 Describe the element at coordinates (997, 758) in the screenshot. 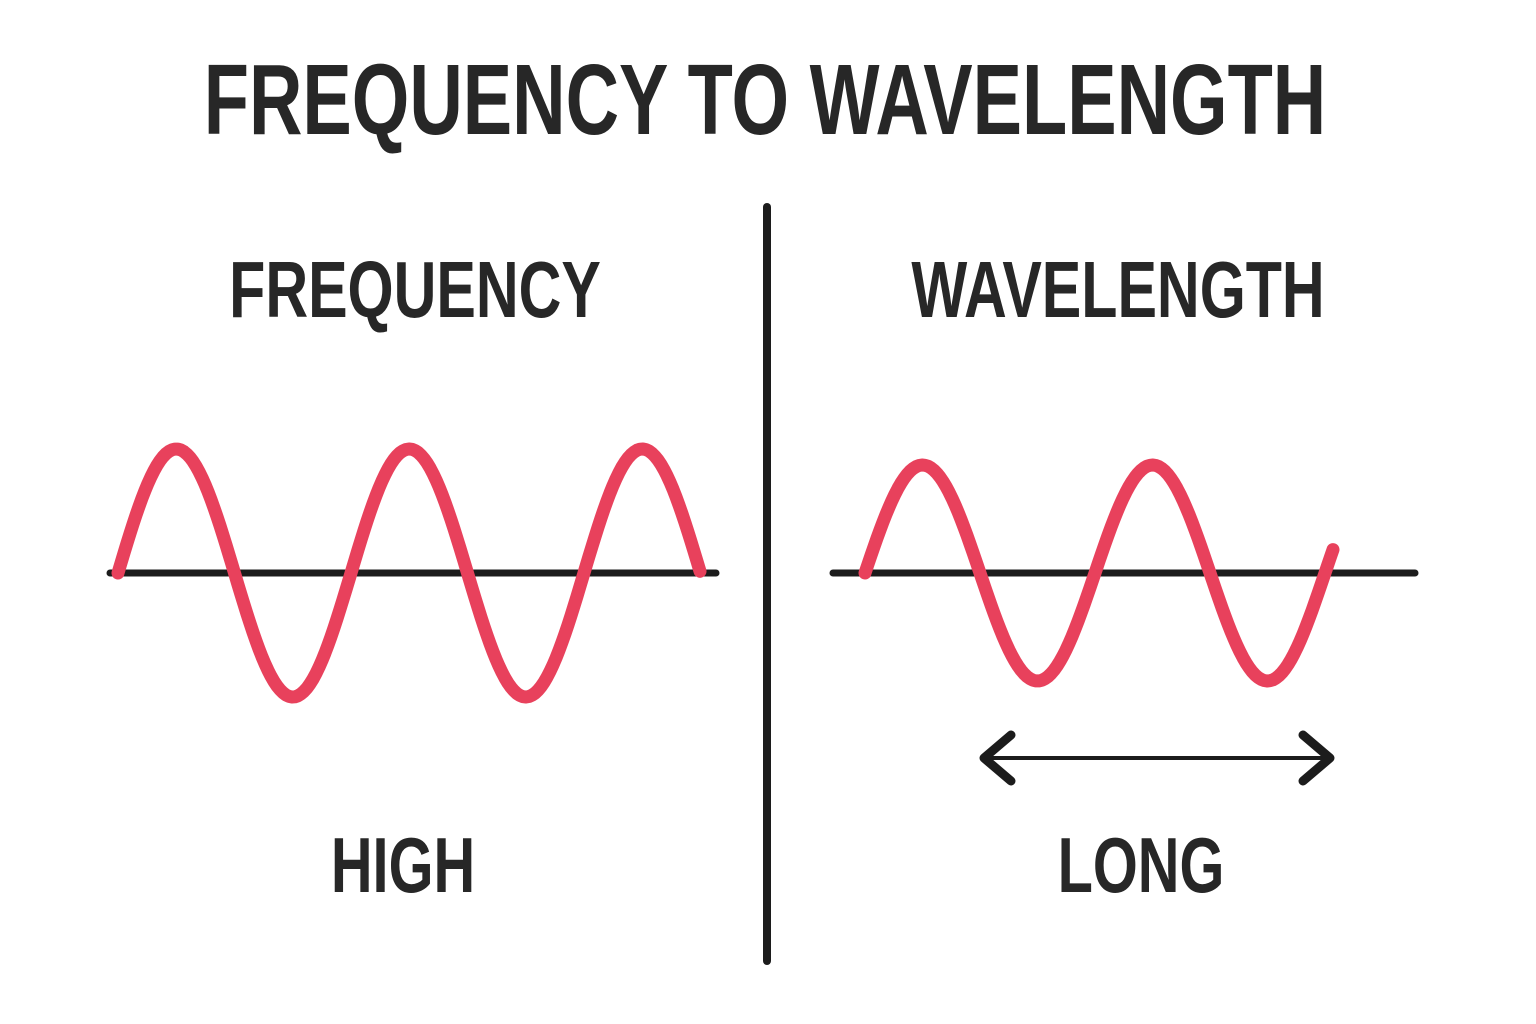

I see `arrow-left-head-icon` at that location.